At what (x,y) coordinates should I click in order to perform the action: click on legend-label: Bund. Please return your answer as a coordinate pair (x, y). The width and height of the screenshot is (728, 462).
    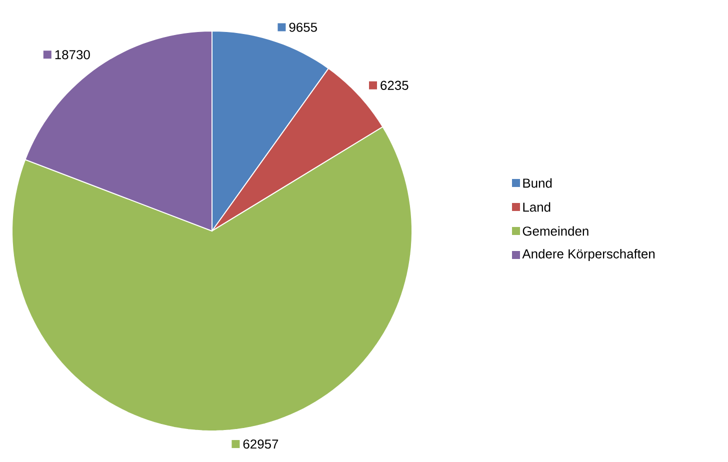
    Looking at the image, I should click on (537, 183).